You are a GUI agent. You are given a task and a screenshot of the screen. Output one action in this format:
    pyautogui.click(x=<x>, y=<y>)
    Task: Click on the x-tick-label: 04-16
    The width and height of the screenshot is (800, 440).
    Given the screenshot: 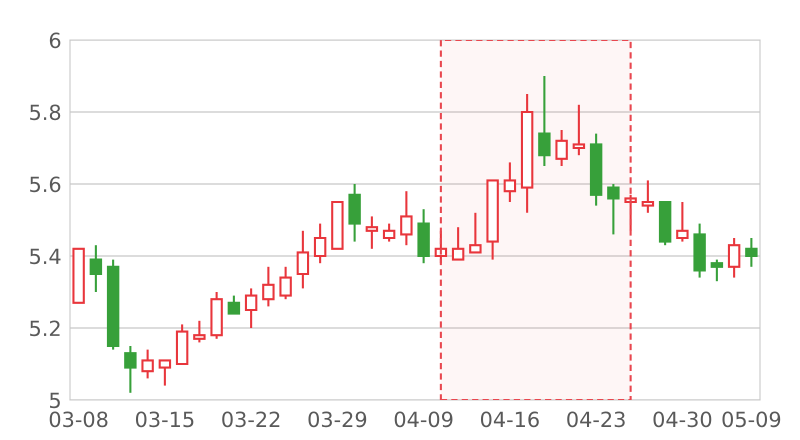 What is the action you would take?
    pyautogui.click(x=509, y=419)
    